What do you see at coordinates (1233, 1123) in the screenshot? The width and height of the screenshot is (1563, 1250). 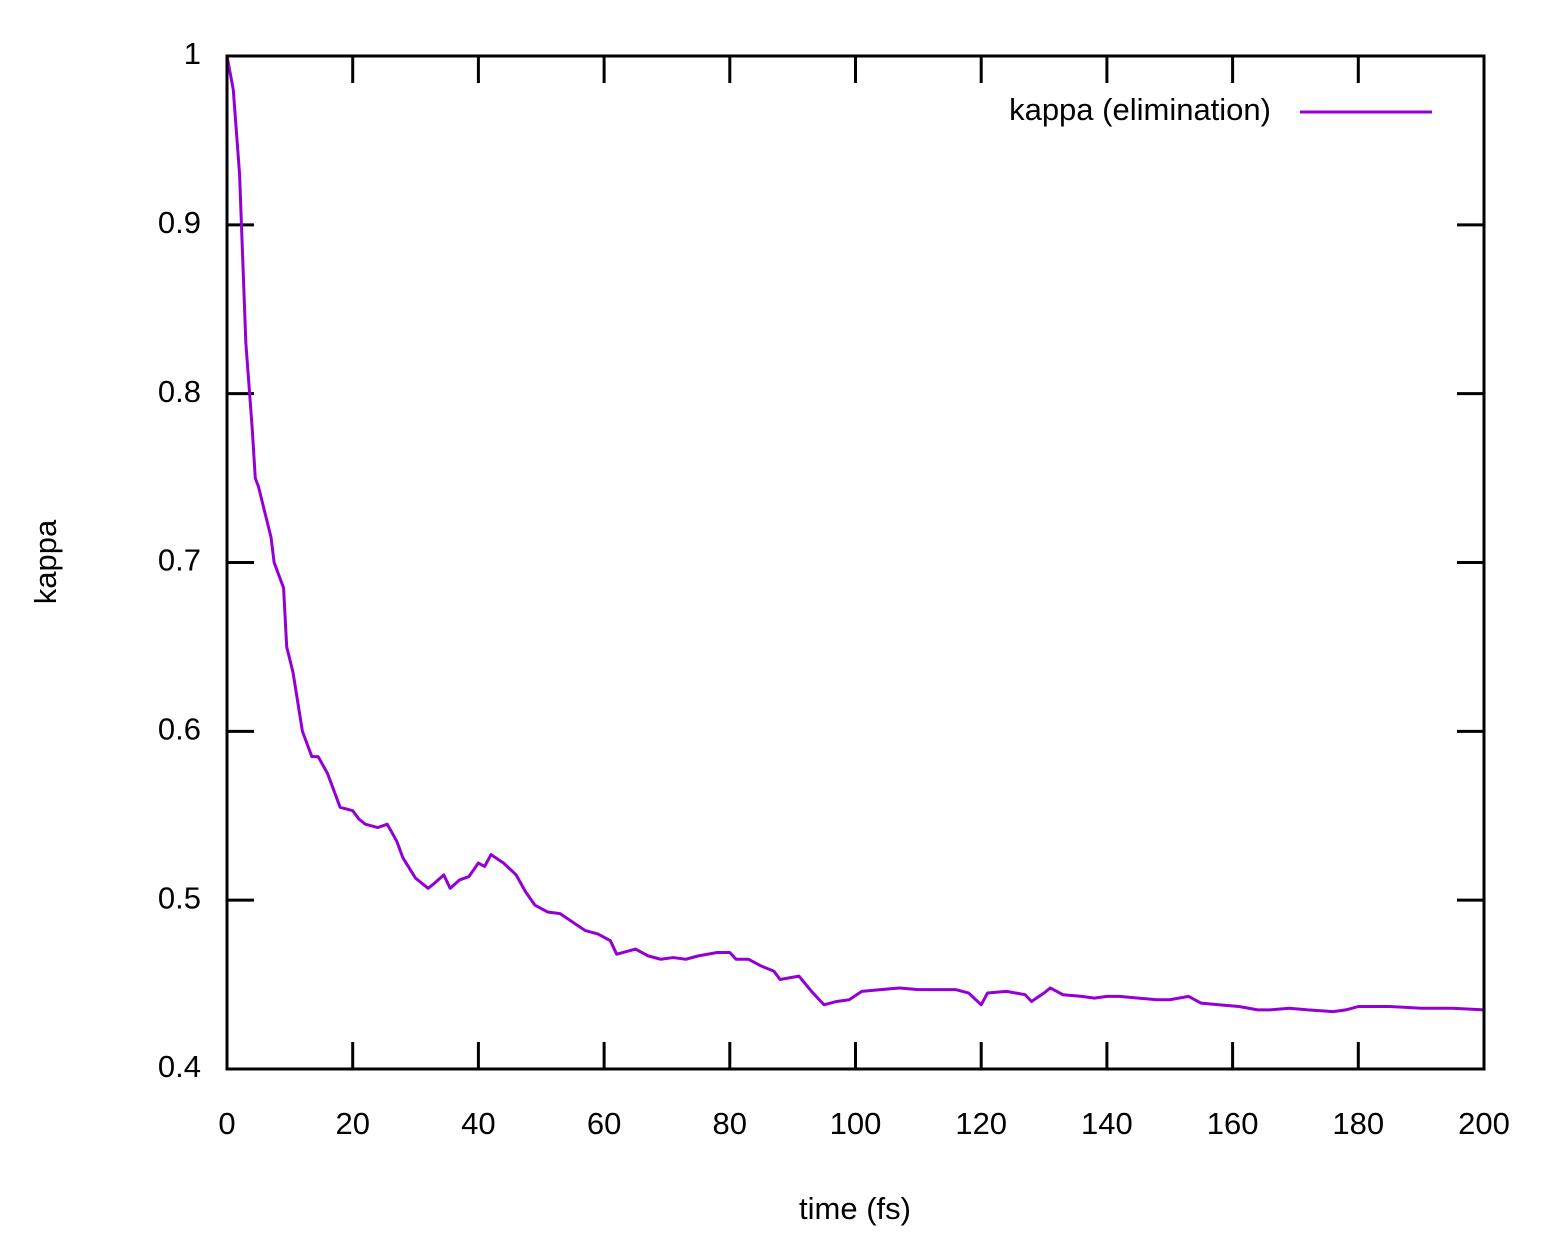 I see `x-tick-label: 160` at bounding box center [1233, 1123].